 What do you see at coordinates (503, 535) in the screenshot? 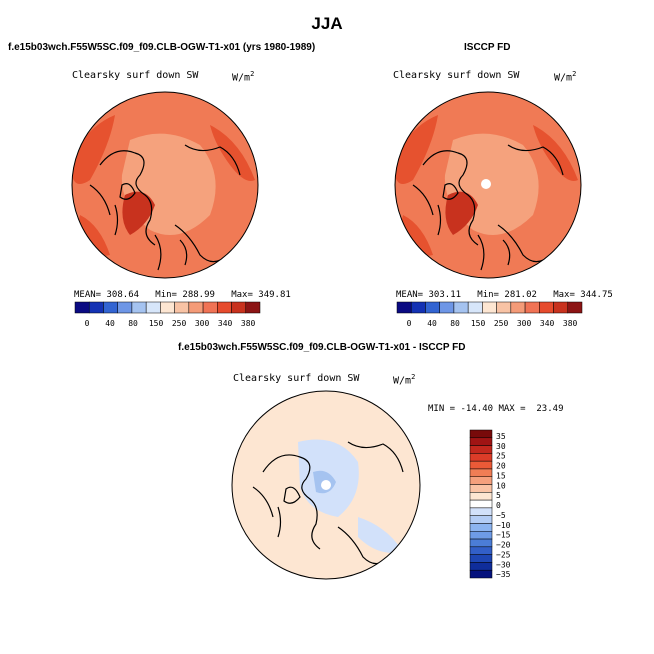
I see `colorbar-tick-label: −15` at bounding box center [503, 535].